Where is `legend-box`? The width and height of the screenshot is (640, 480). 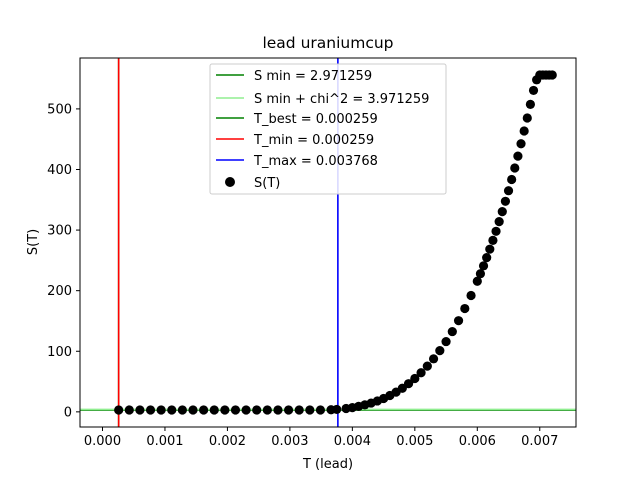
legend-box is located at coordinates (328, 129).